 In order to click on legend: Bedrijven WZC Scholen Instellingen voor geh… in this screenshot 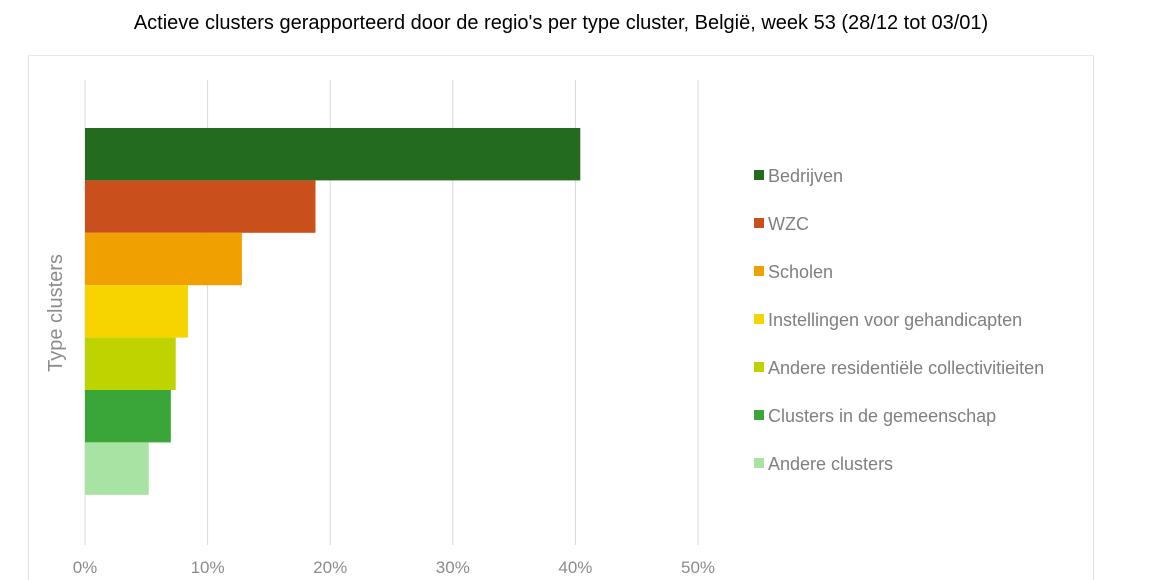, I will do `click(899, 320)`.